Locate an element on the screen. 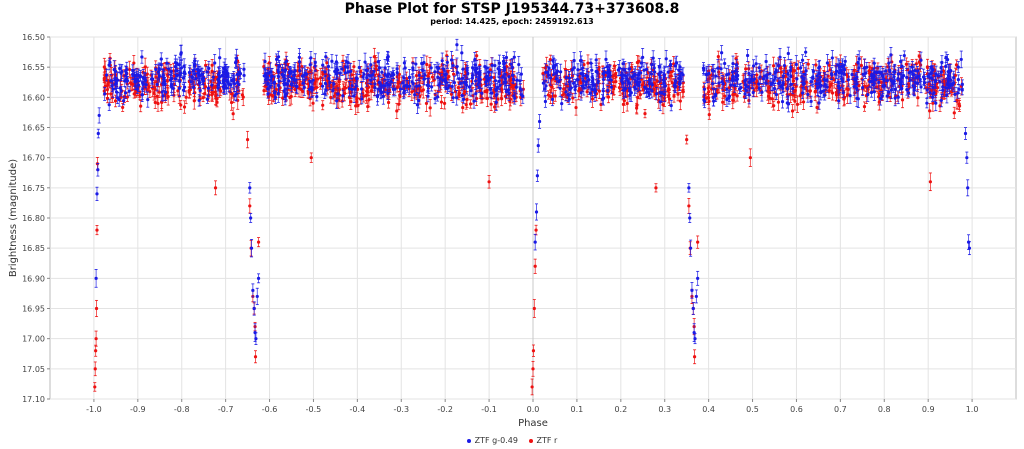 Image resolution: width=1024 pixels, height=449 pixels. y-tick-label: 16.85 is located at coordinates (33, 248).